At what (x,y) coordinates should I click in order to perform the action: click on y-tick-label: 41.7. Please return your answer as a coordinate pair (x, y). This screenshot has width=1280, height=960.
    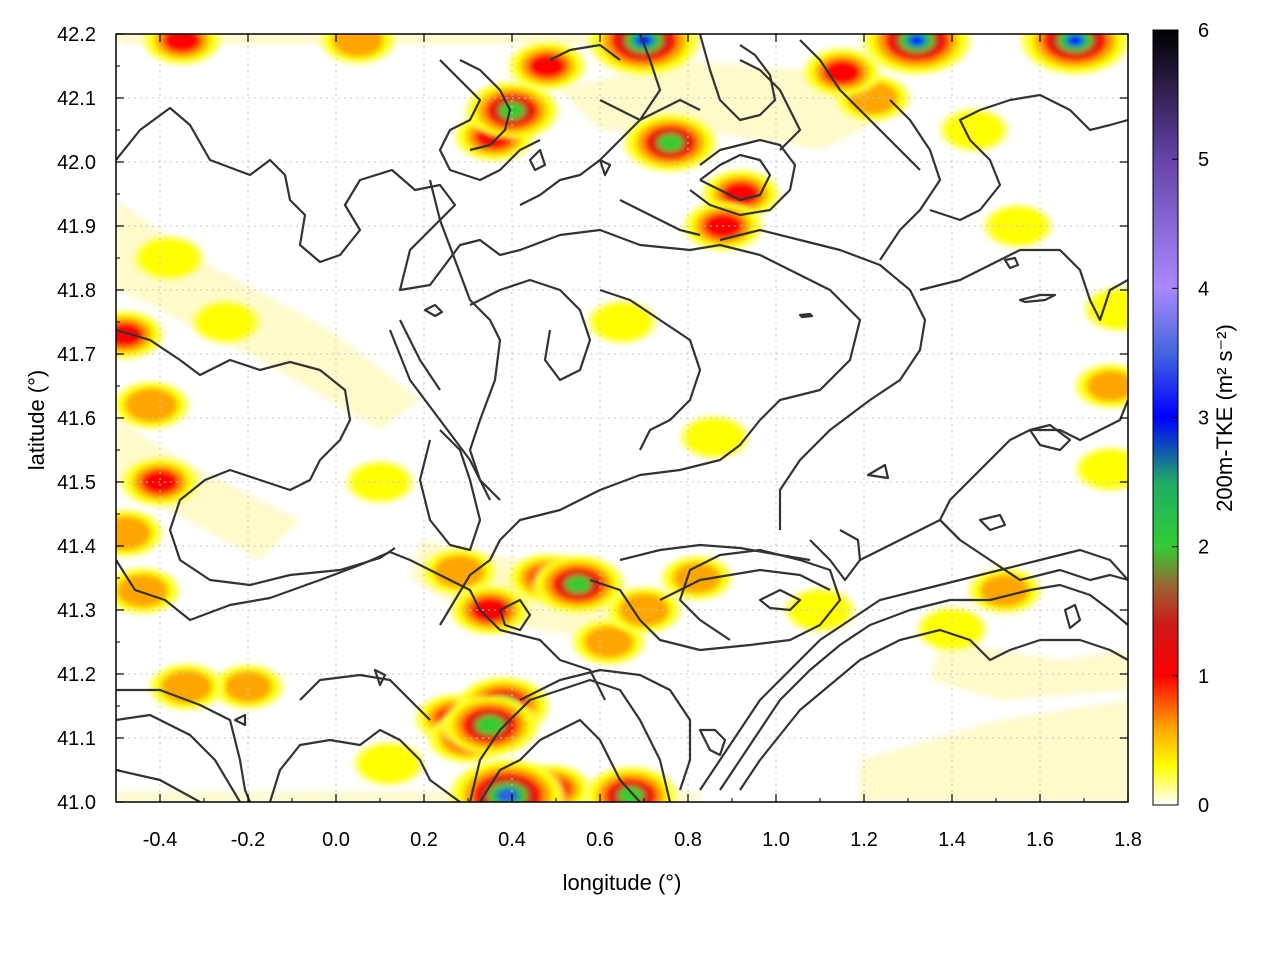
    Looking at the image, I should click on (76, 355).